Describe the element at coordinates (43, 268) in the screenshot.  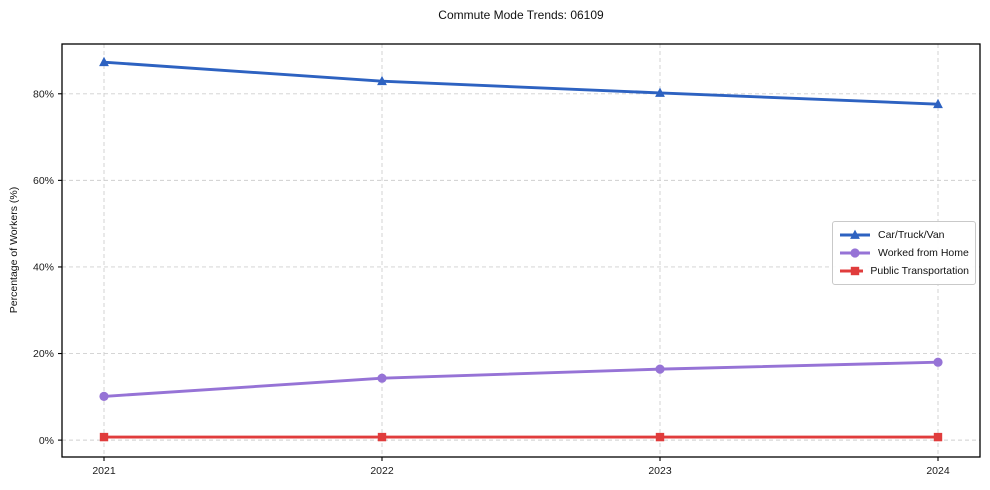
I see `y-tick-label: 40%` at that location.